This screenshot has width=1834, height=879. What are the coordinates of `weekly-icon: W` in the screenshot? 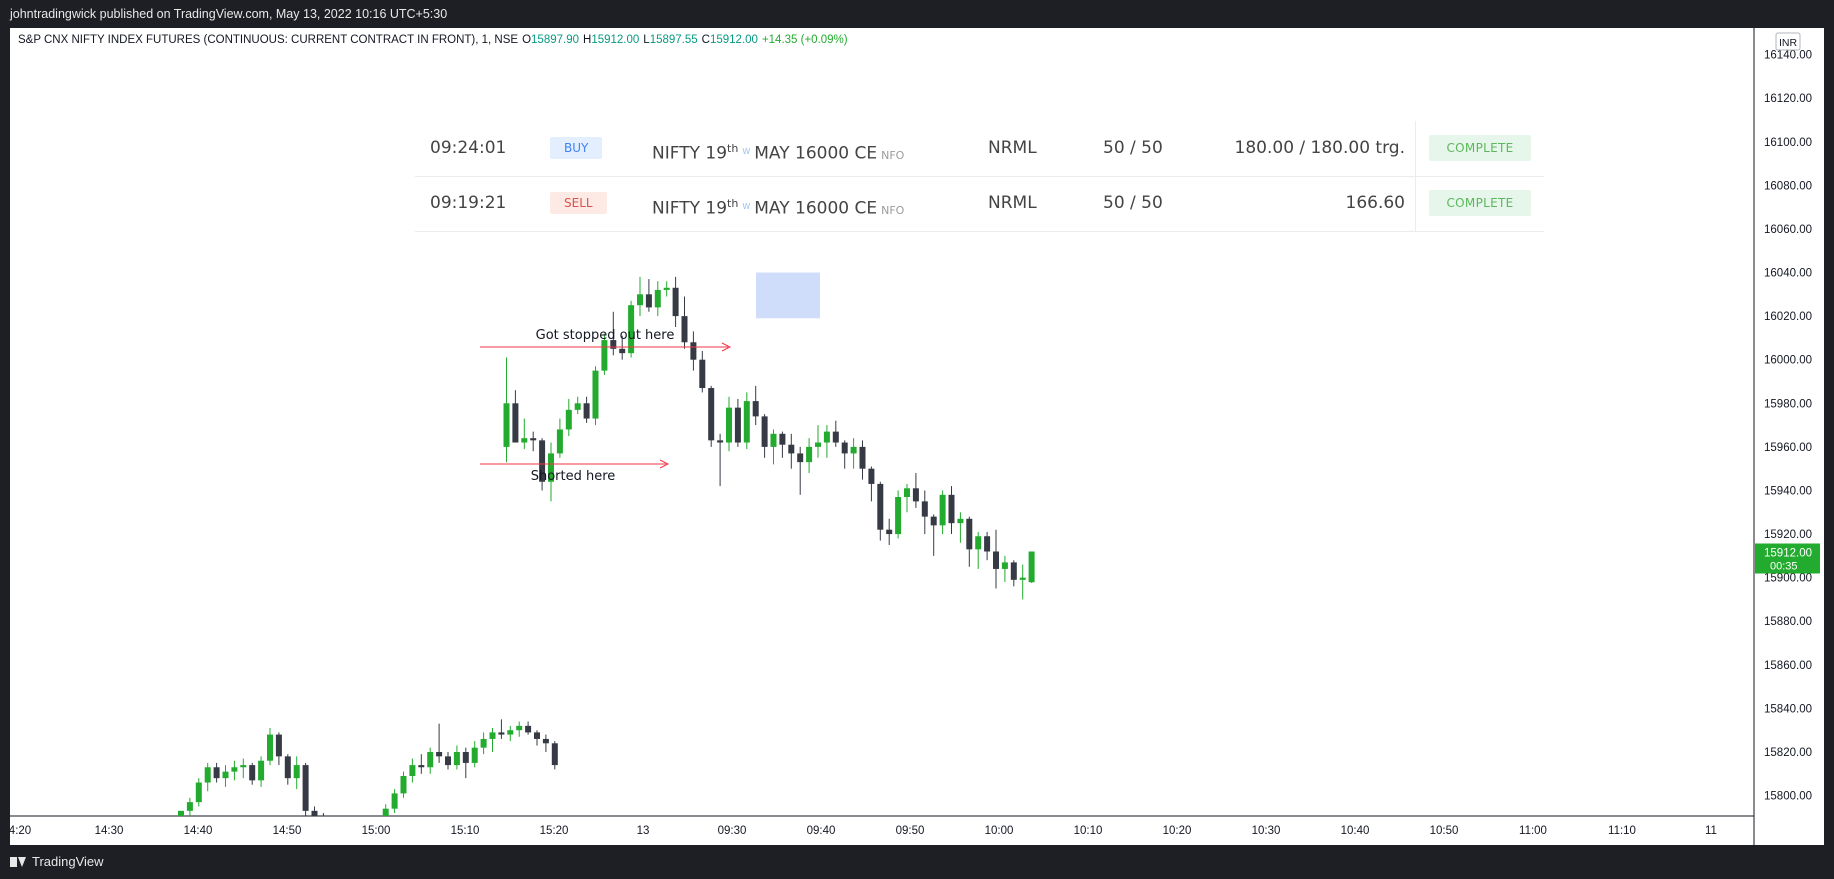 It's located at (746, 151).